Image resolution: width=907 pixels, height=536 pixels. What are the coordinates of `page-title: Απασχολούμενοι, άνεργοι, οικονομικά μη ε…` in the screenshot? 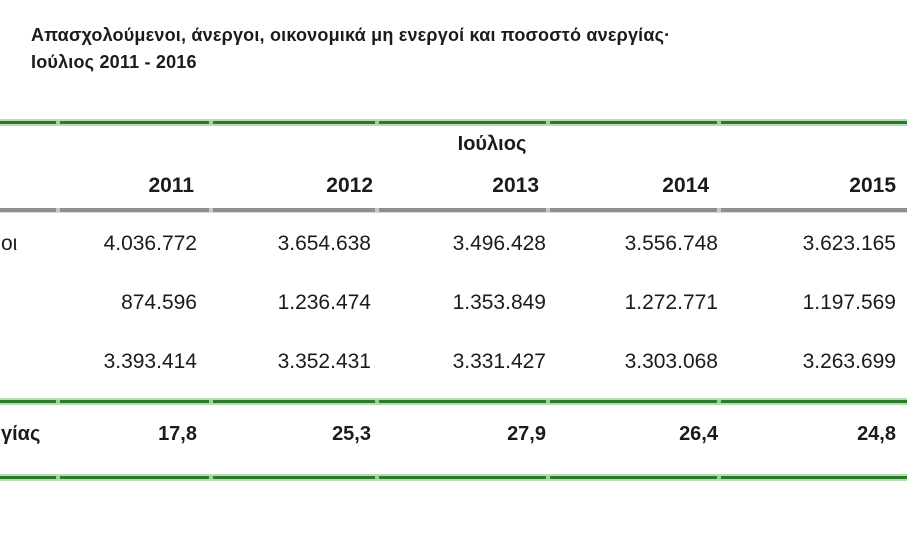 It's located at (350, 49).